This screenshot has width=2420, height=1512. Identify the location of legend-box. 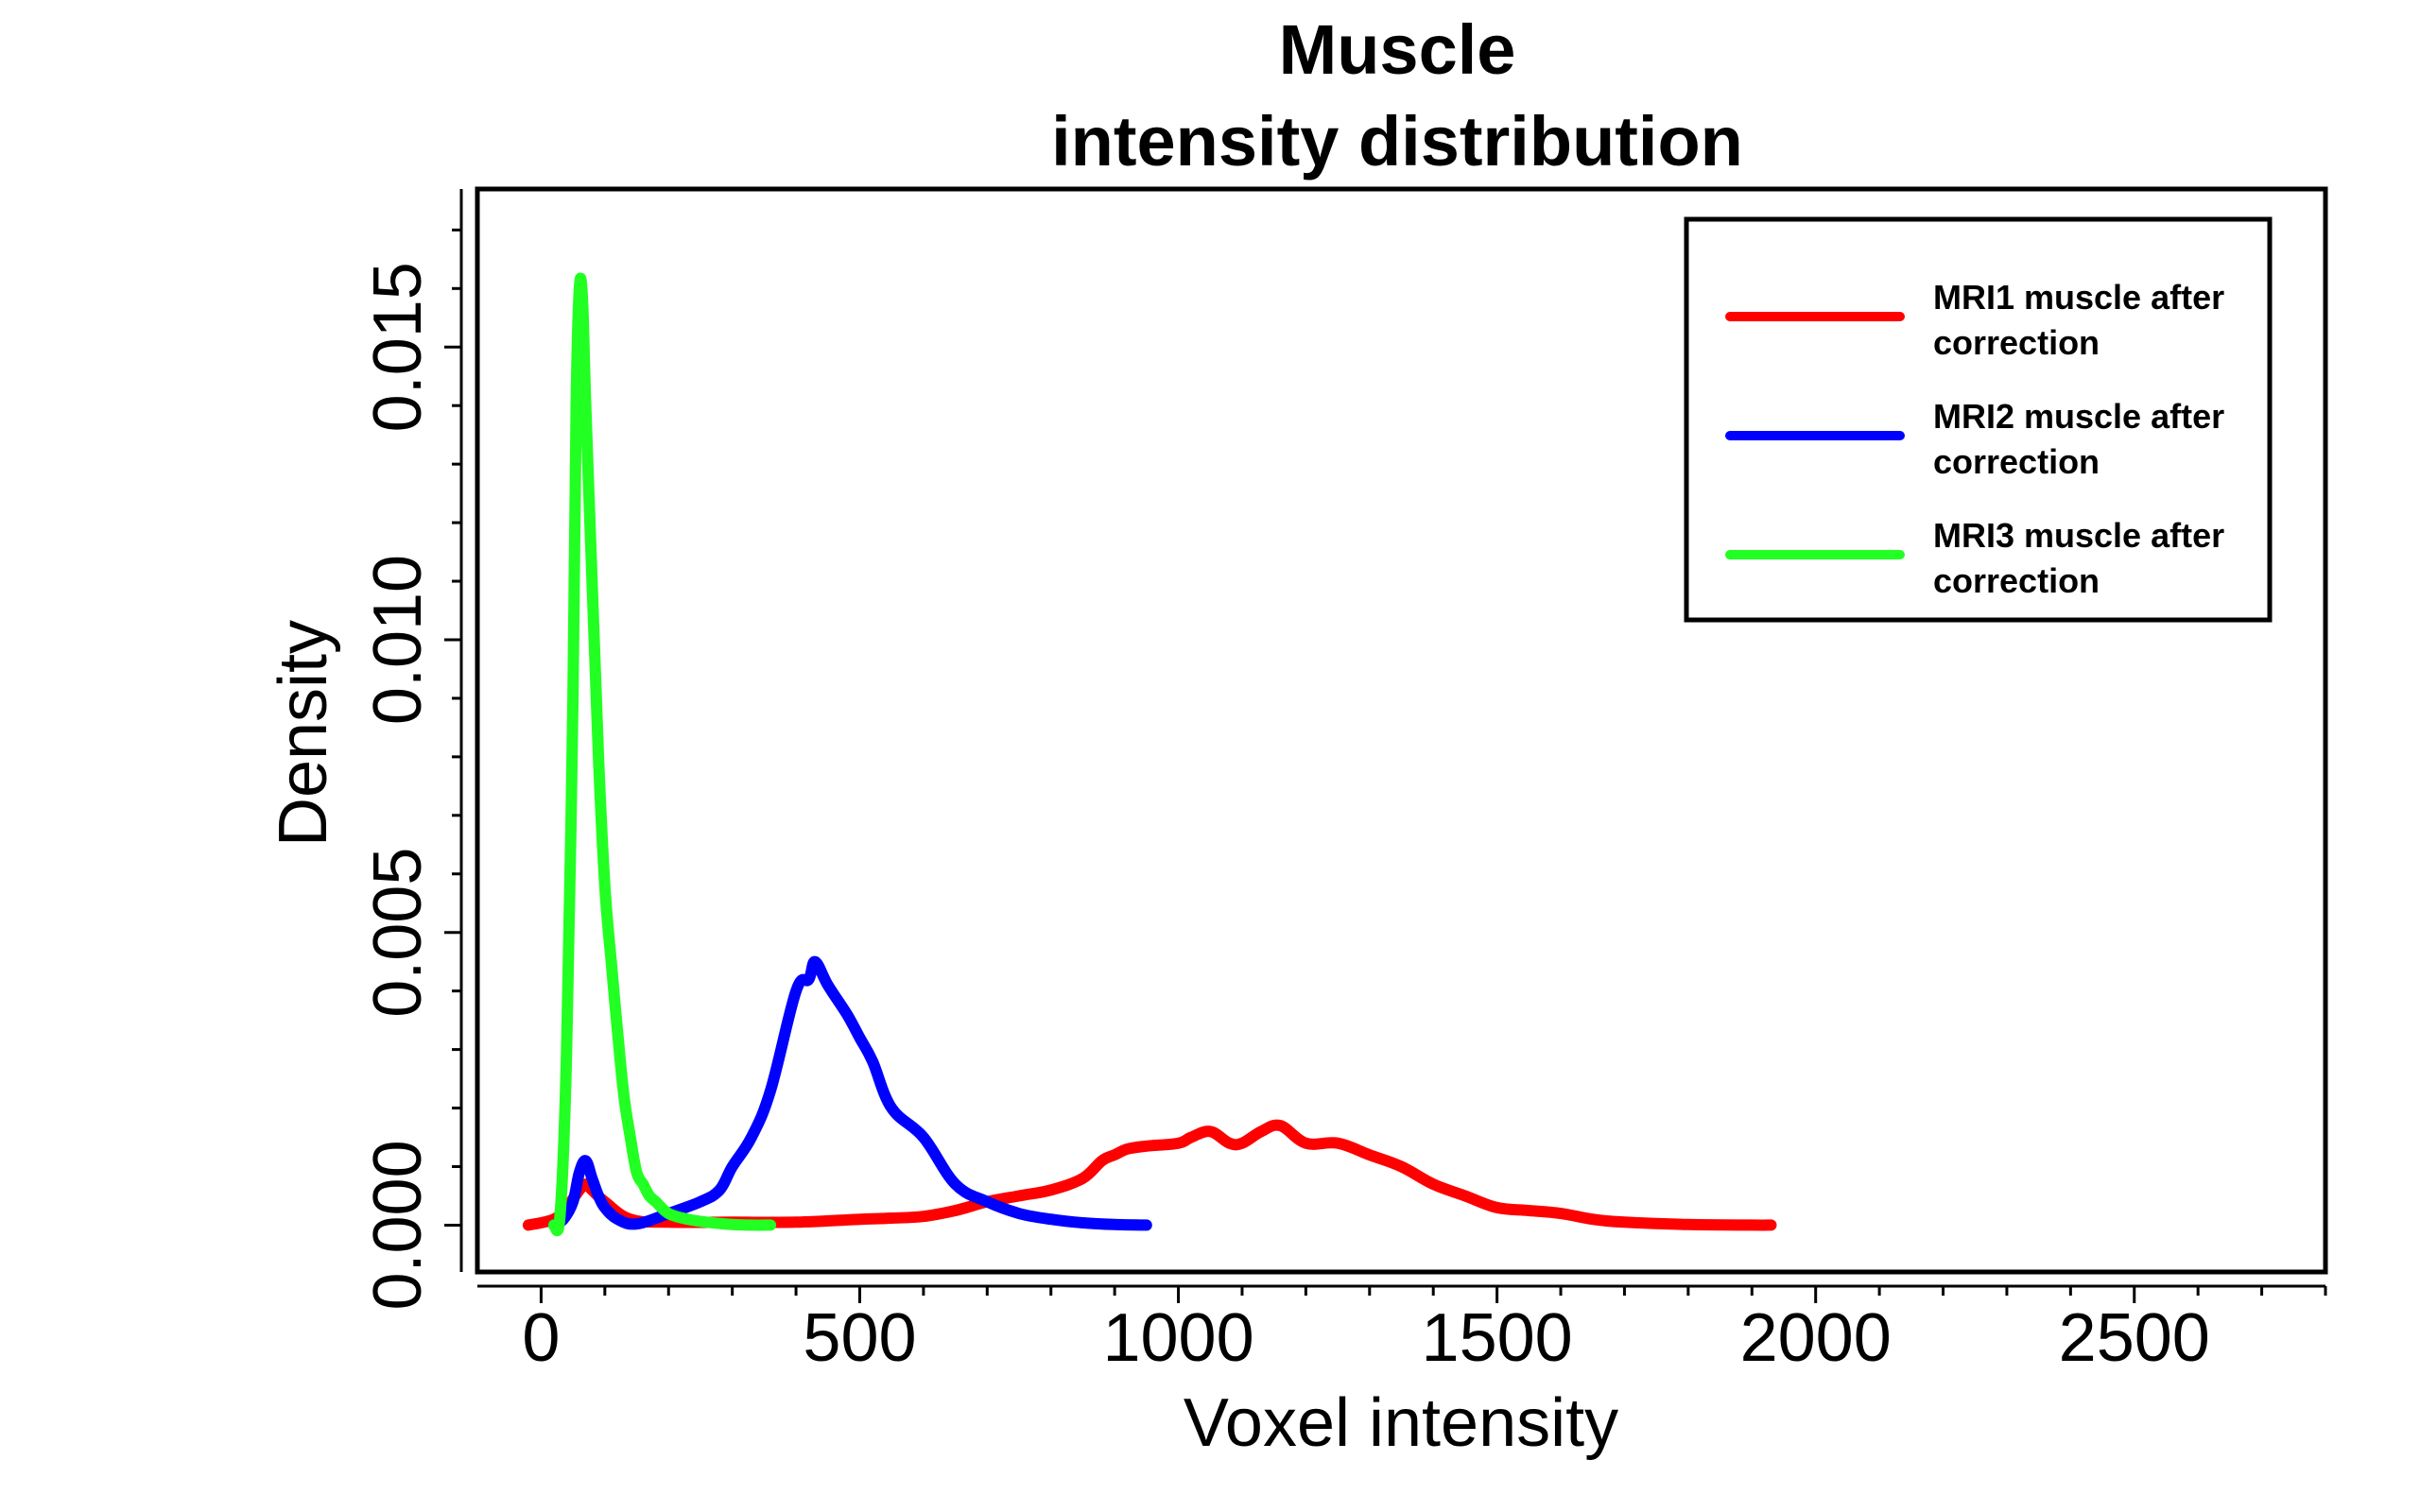
(1978, 419).